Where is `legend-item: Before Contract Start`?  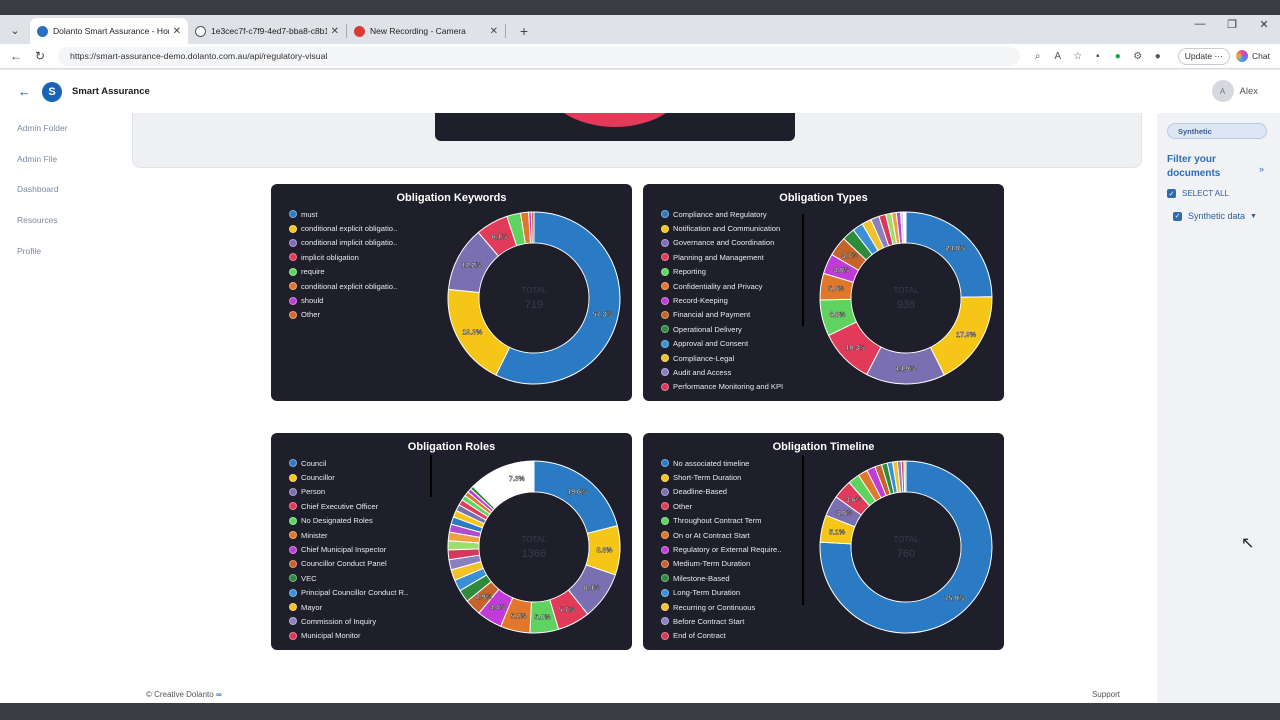 legend-item: Before Contract Start is located at coordinates (731, 621).